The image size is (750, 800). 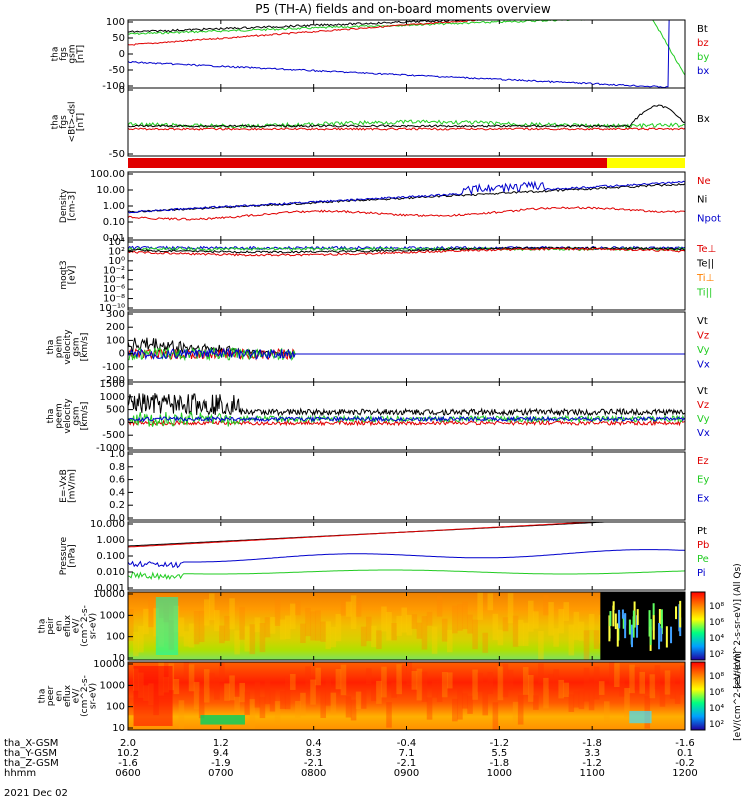 What do you see at coordinates (702, 531) in the screenshot?
I see `legend-entry: Pt` at bounding box center [702, 531].